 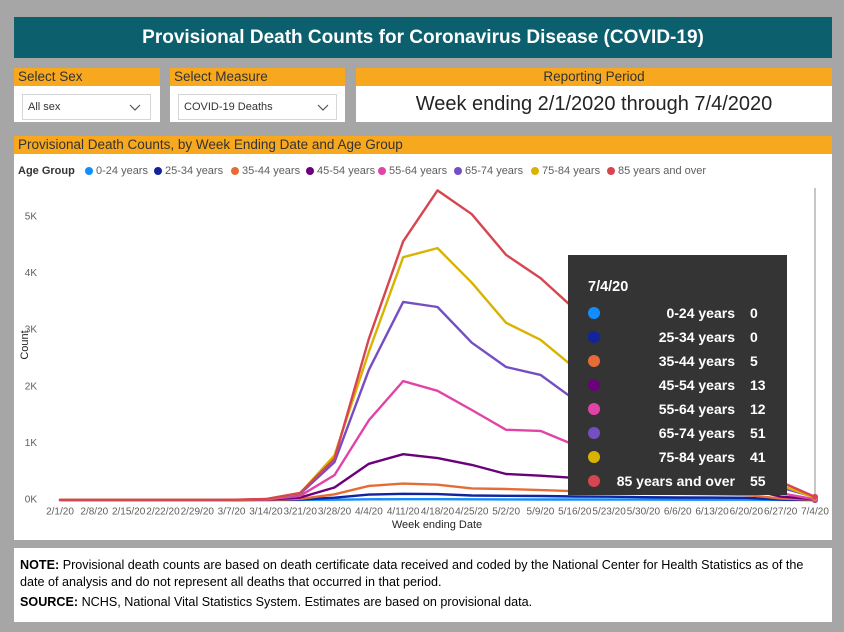 I want to click on x-tick-label: 5/2/20, so click(x=506, y=512).